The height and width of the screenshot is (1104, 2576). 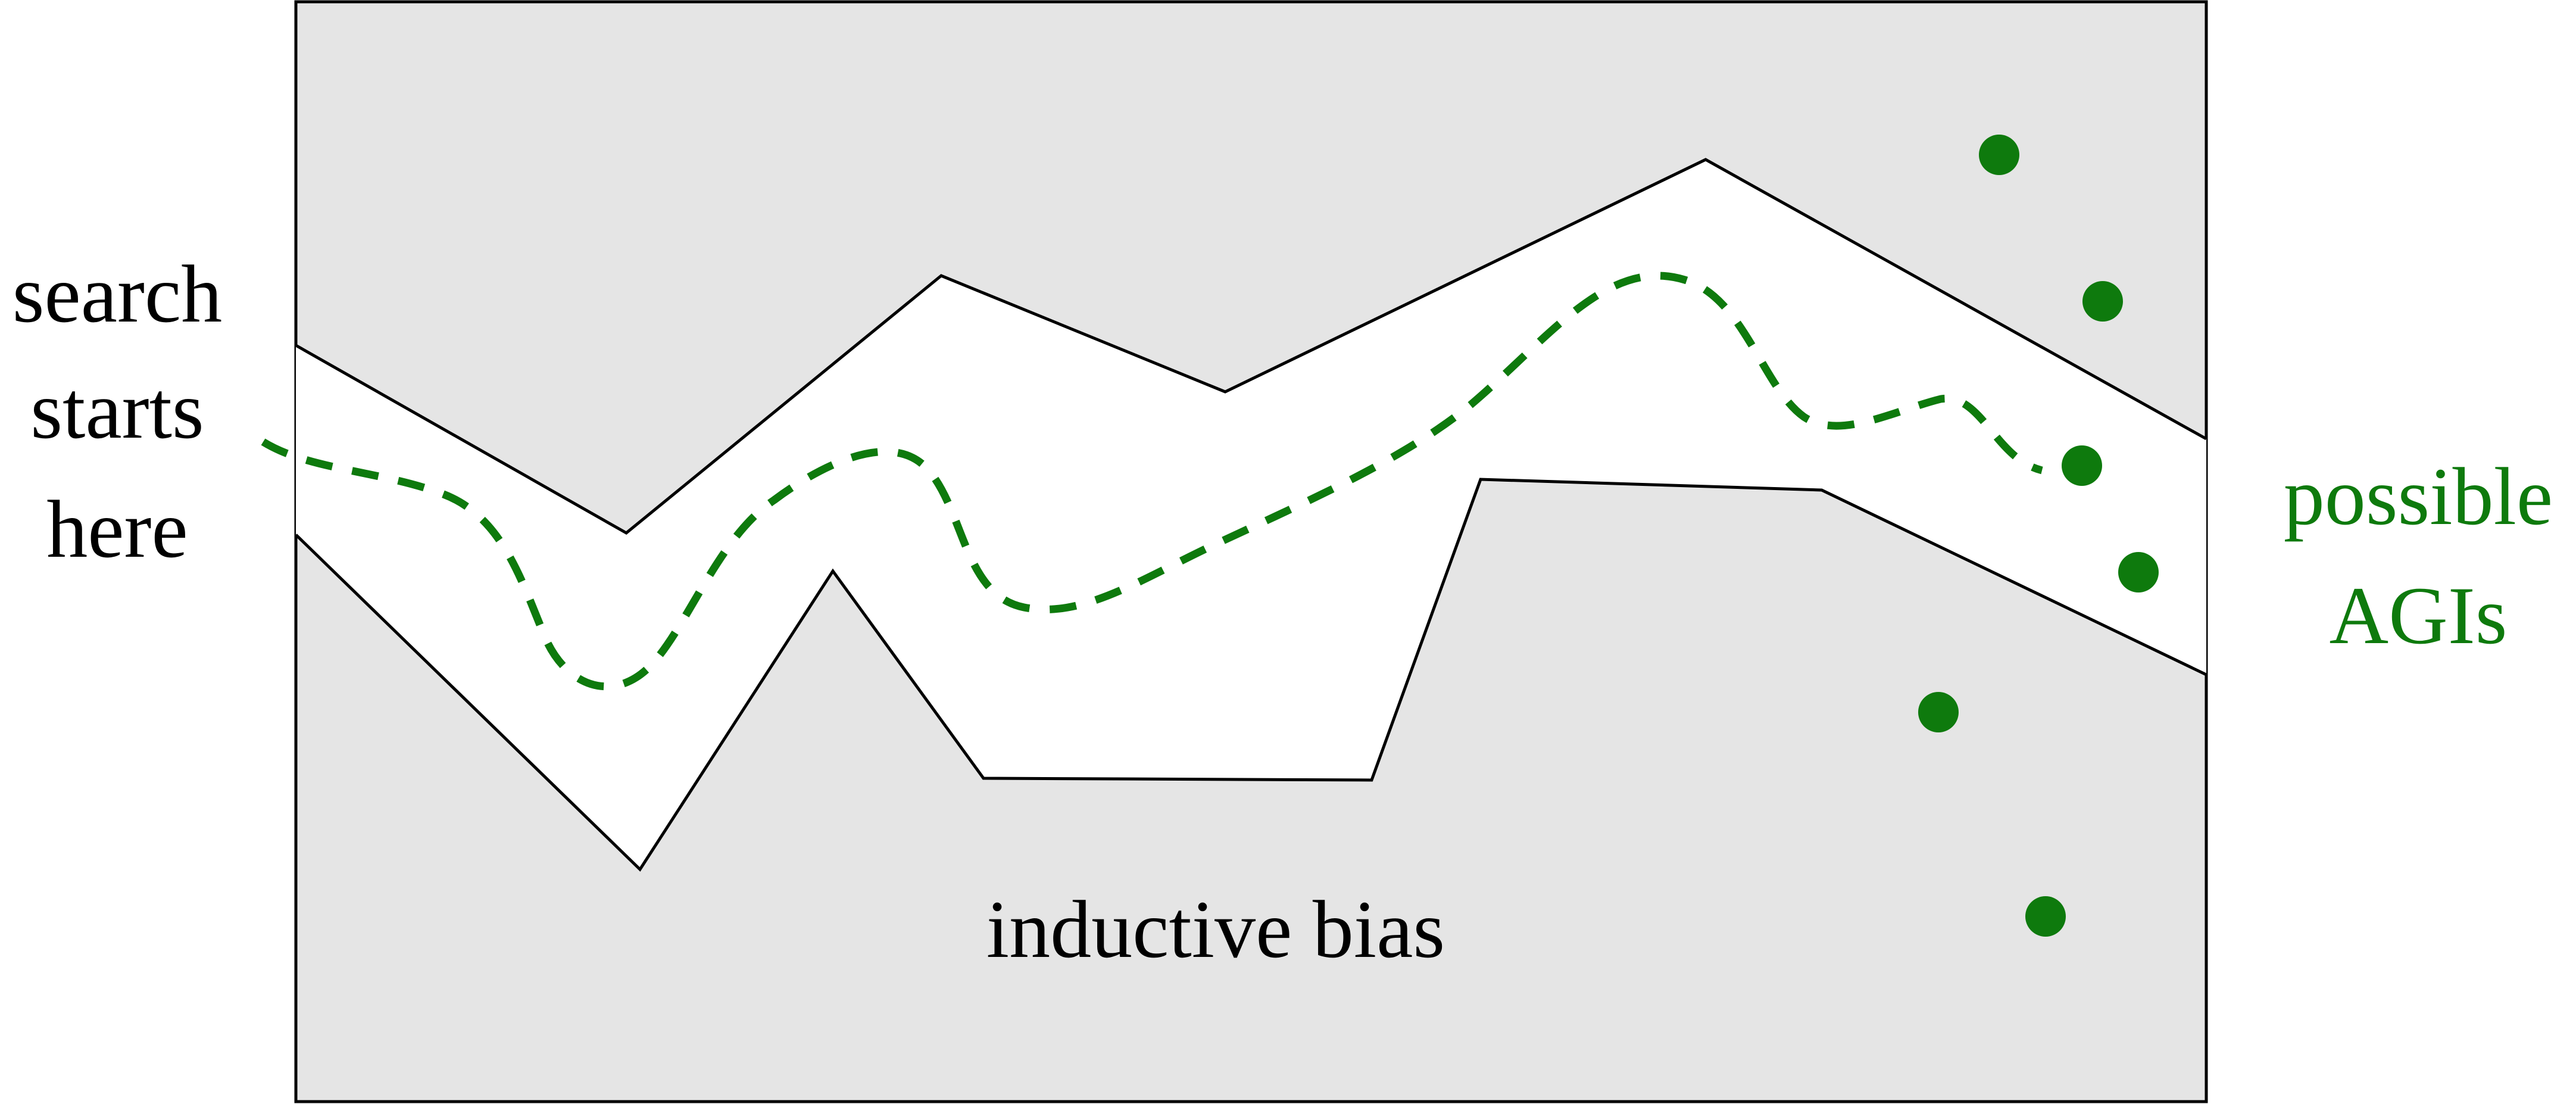 I want to click on possible-agi-markers, so click(x=2038, y=536).